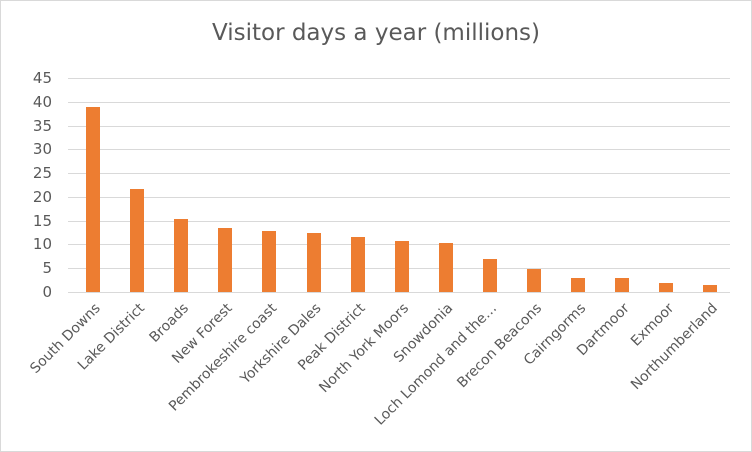 The height and width of the screenshot is (452, 752). Describe the element at coordinates (47, 292) in the screenshot. I see `y-tick-label: 0` at that location.